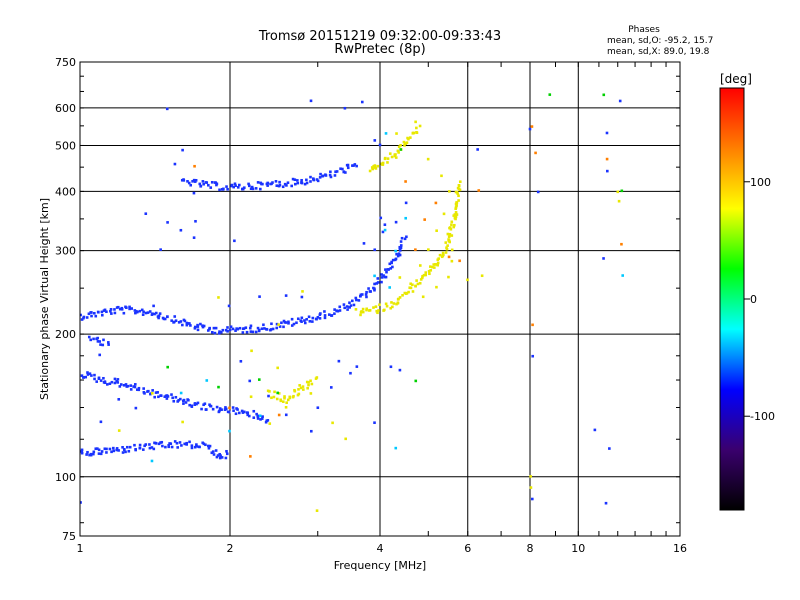 The width and height of the screenshot is (800, 600). Describe the element at coordinates (65, 334) in the screenshot. I see `y-tick-label: 200` at that location.